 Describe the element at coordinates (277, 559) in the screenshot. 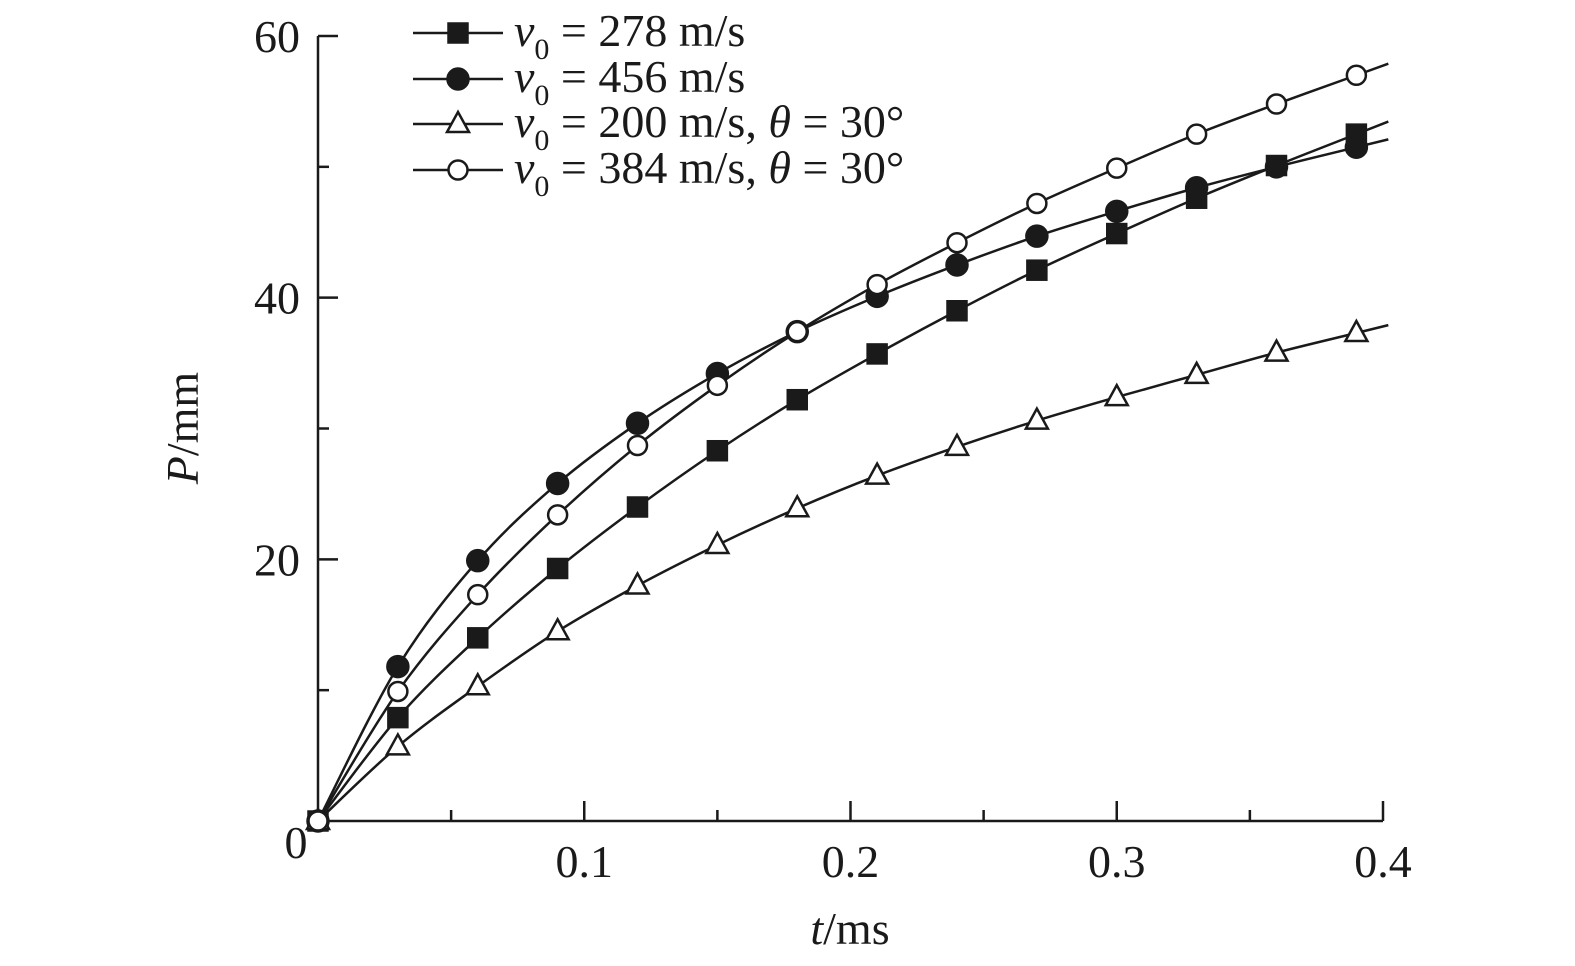

I see `y-tick-label: 20` at that location.